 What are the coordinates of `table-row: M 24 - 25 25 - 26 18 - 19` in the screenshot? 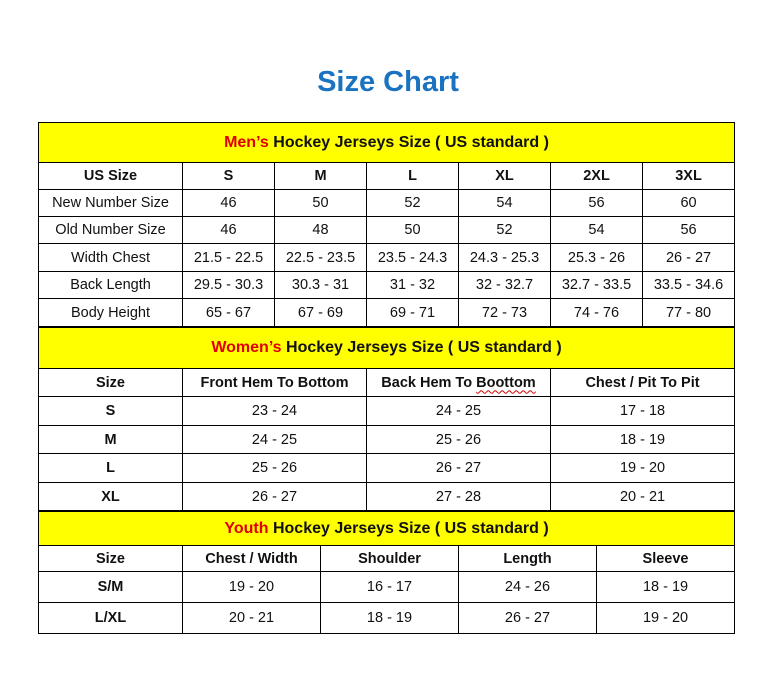 It's located at (387, 439).